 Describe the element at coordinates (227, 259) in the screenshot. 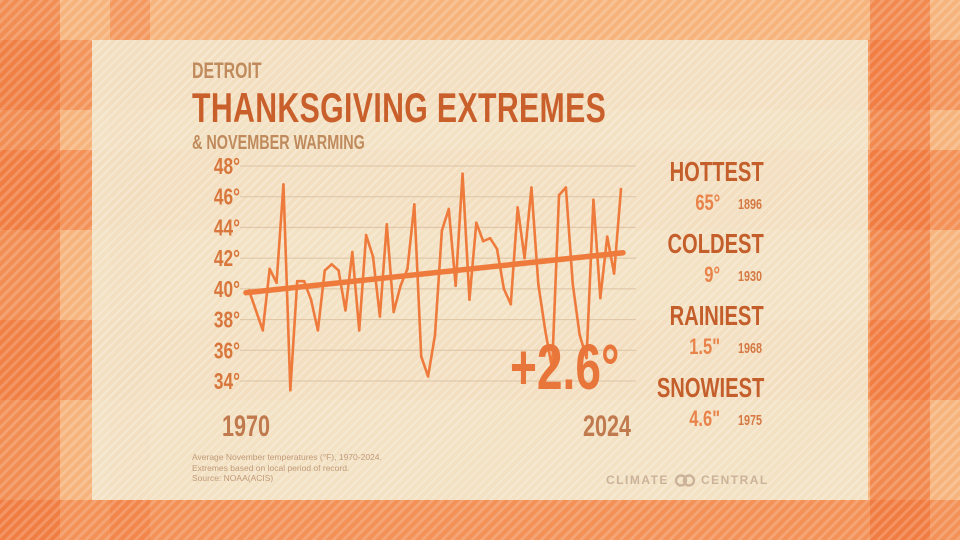

I see `y-tick-label: 42°` at that location.